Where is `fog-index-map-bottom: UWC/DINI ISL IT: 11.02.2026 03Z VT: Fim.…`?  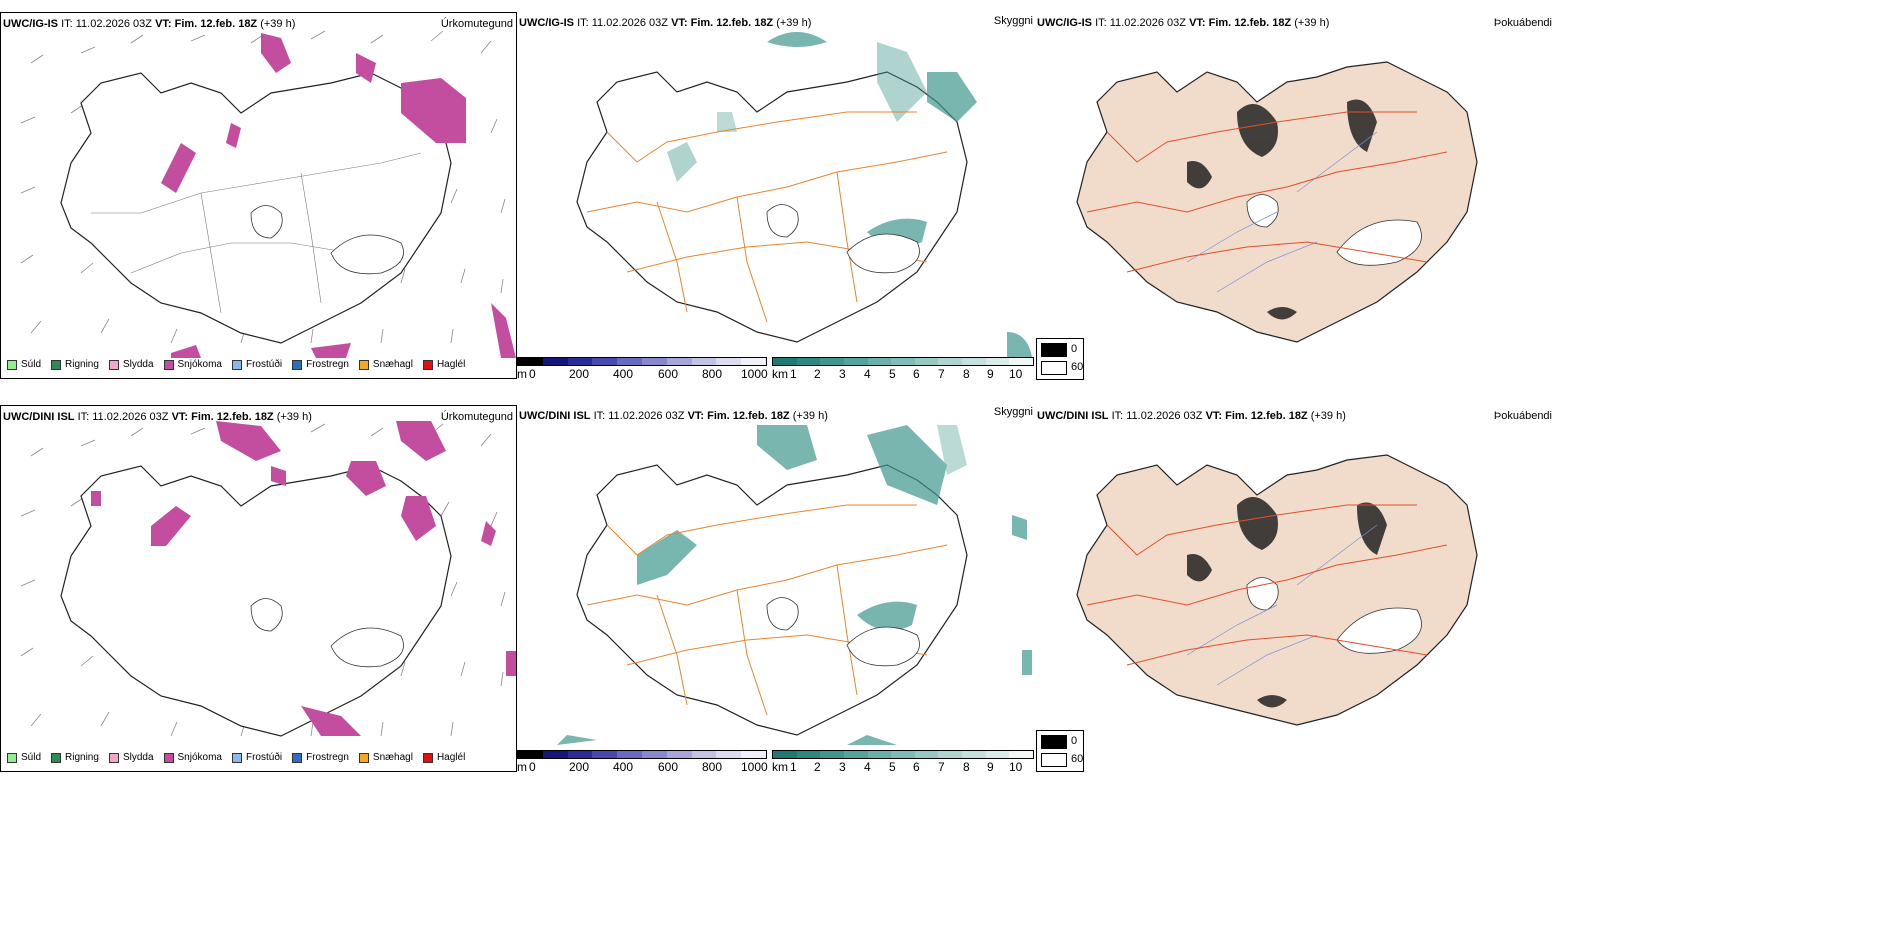
fog-index-map-bottom: UWC/DINI ISL IT: 11.02.2026 03Z VT: Fim.… is located at coordinates (1297, 567).